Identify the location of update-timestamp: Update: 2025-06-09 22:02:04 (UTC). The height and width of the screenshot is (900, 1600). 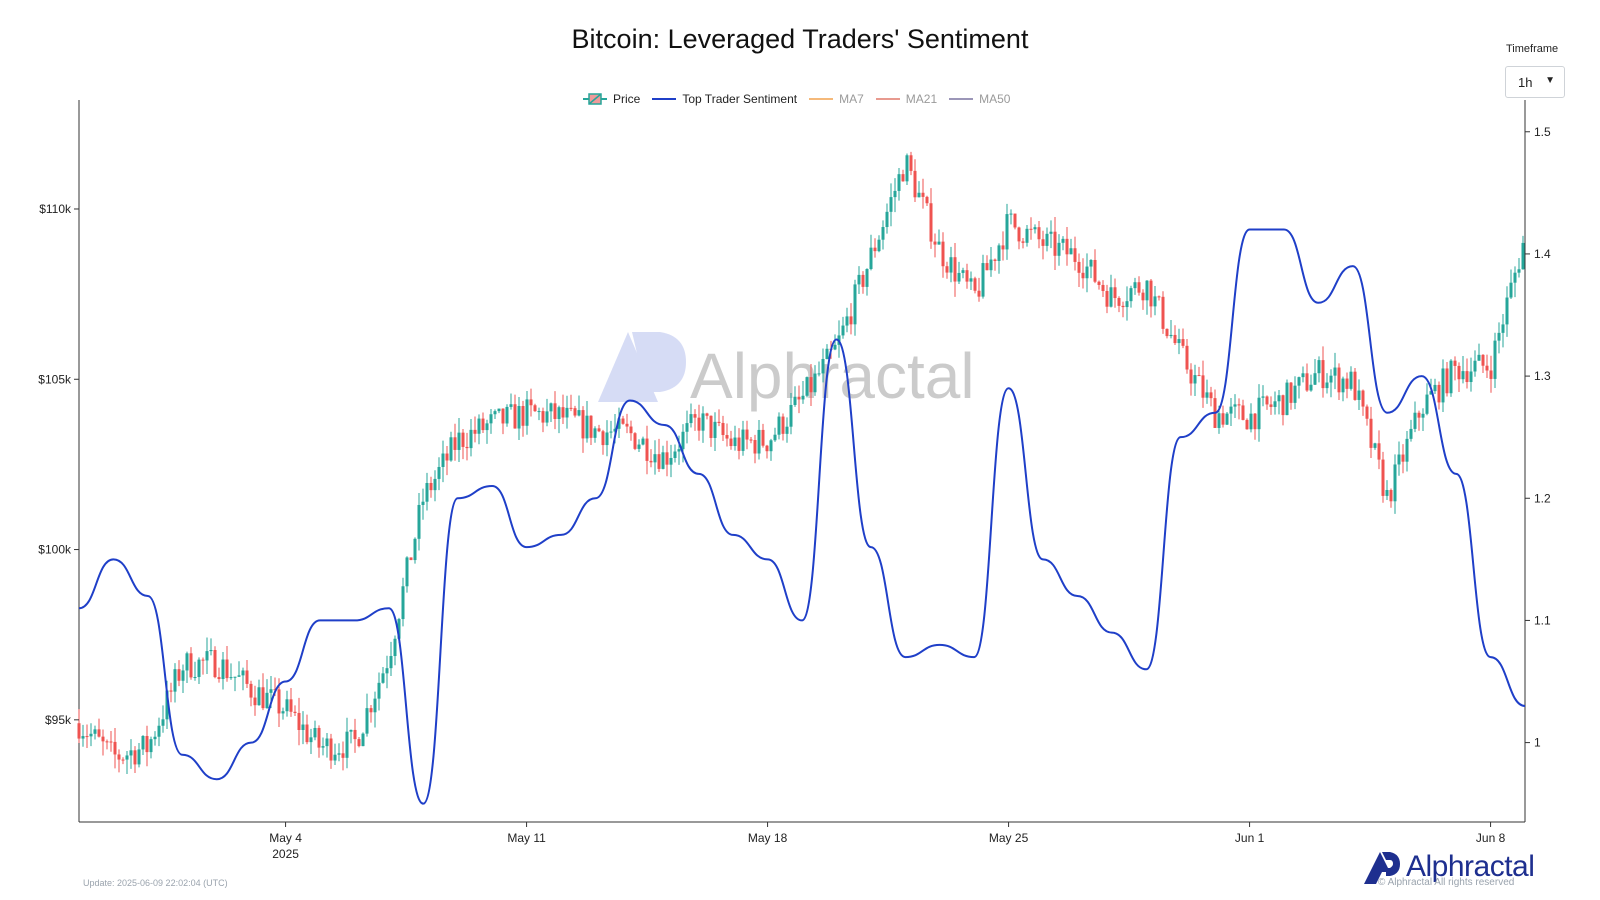
(155, 883).